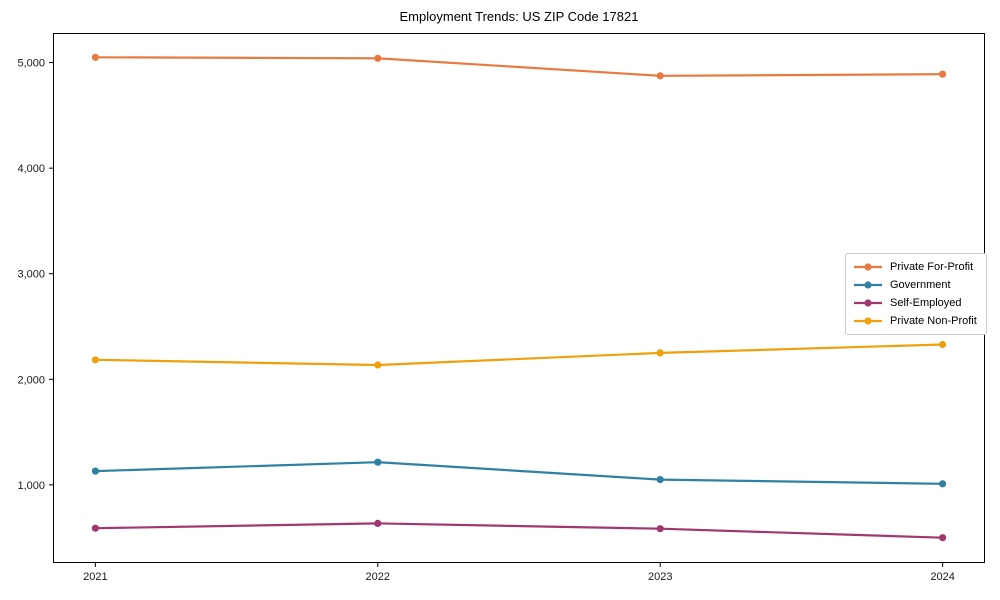 This screenshot has width=1000, height=600. I want to click on legend-label: Private For-Profit, so click(932, 267).